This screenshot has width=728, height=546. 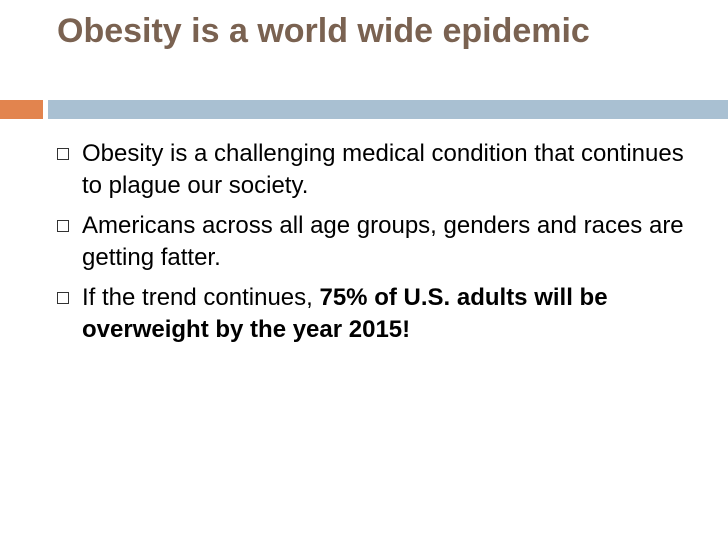 I want to click on accent-bar, so click(x=21, y=109).